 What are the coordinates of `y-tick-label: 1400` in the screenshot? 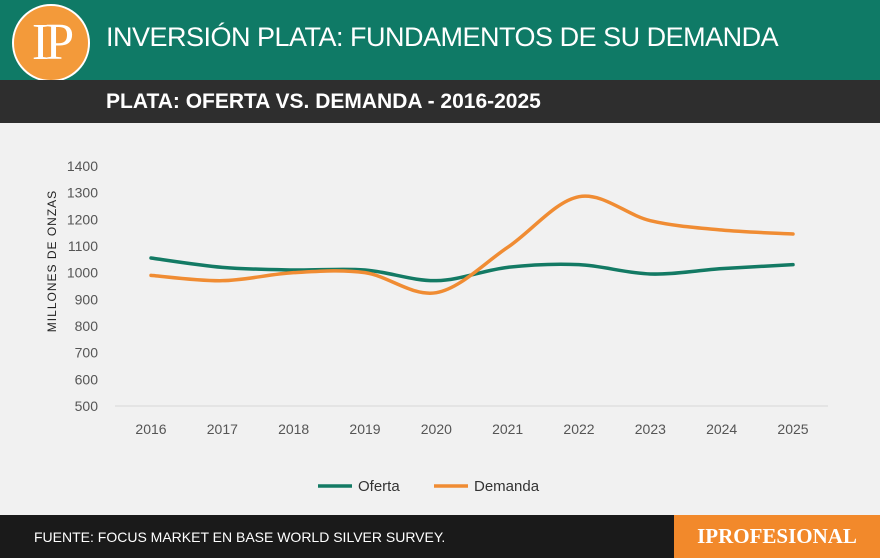 It's located at (82, 166).